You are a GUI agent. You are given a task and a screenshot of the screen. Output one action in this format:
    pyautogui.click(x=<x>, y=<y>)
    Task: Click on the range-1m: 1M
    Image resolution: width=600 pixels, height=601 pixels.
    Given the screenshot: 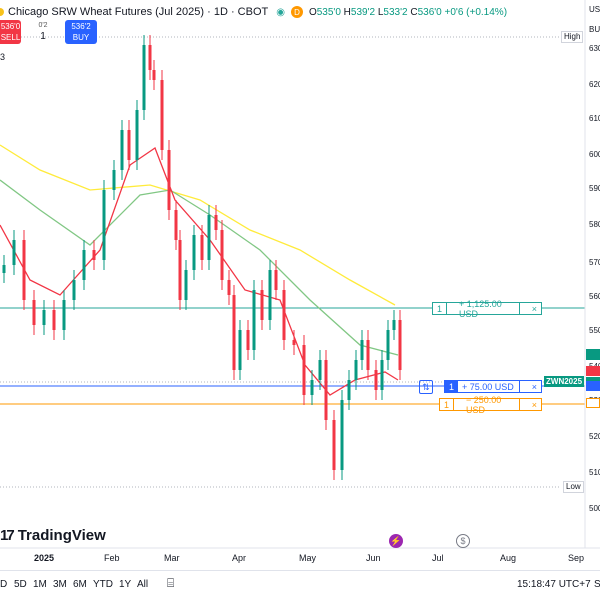 What is the action you would take?
    pyautogui.click(x=40, y=584)
    